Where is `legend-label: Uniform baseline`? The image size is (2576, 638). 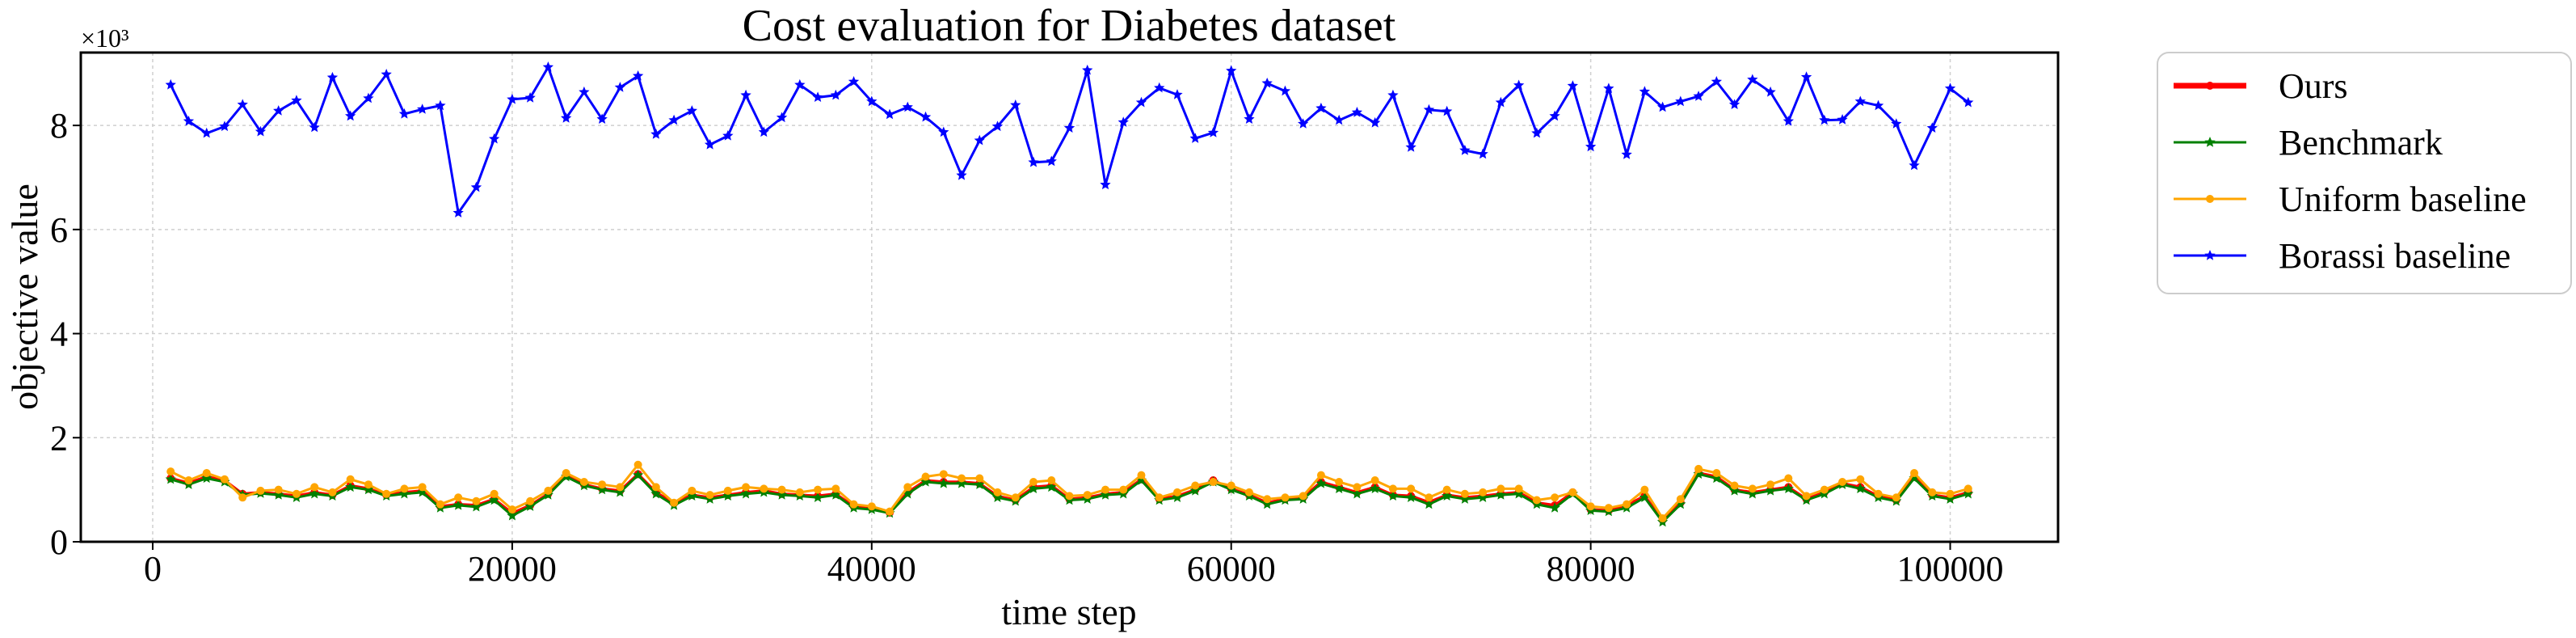
legend-label: Uniform baseline is located at coordinates (2403, 199).